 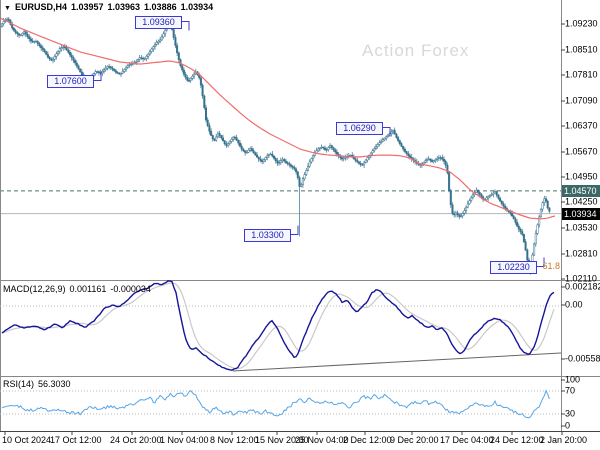 I want to click on price-annotation-label: 1.09360, so click(x=158, y=22).